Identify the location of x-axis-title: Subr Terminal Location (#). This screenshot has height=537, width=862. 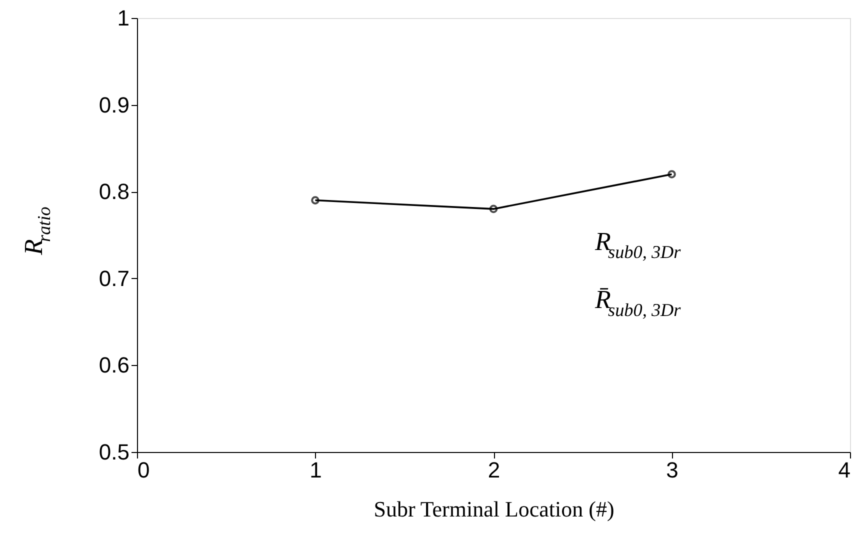
(494, 509).